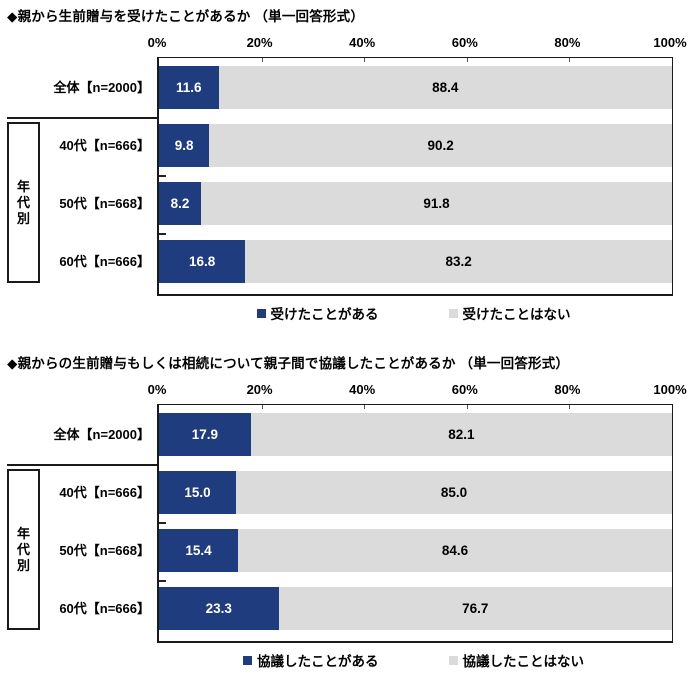 Image resolution: width=700 pixels, height=678 pixels. Describe the element at coordinates (455, 550) in the screenshot. I see `bar-segment-secondary: 84.6` at that location.